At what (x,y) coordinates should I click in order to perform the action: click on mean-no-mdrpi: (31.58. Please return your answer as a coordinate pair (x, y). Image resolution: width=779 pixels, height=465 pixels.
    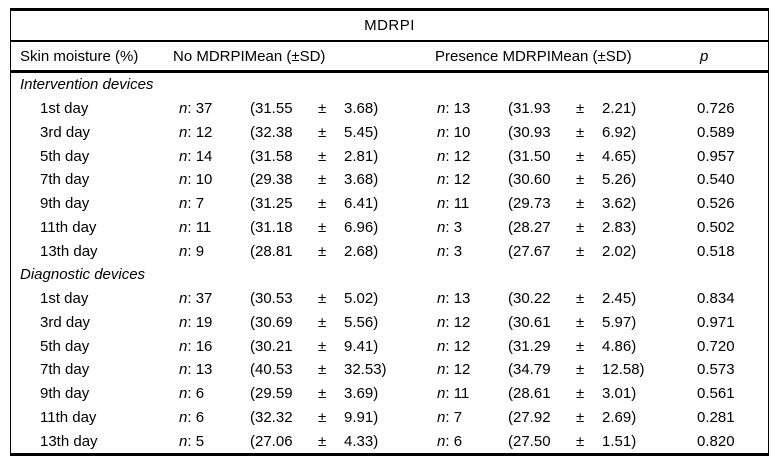
    Looking at the image, I should click on (271, 156).